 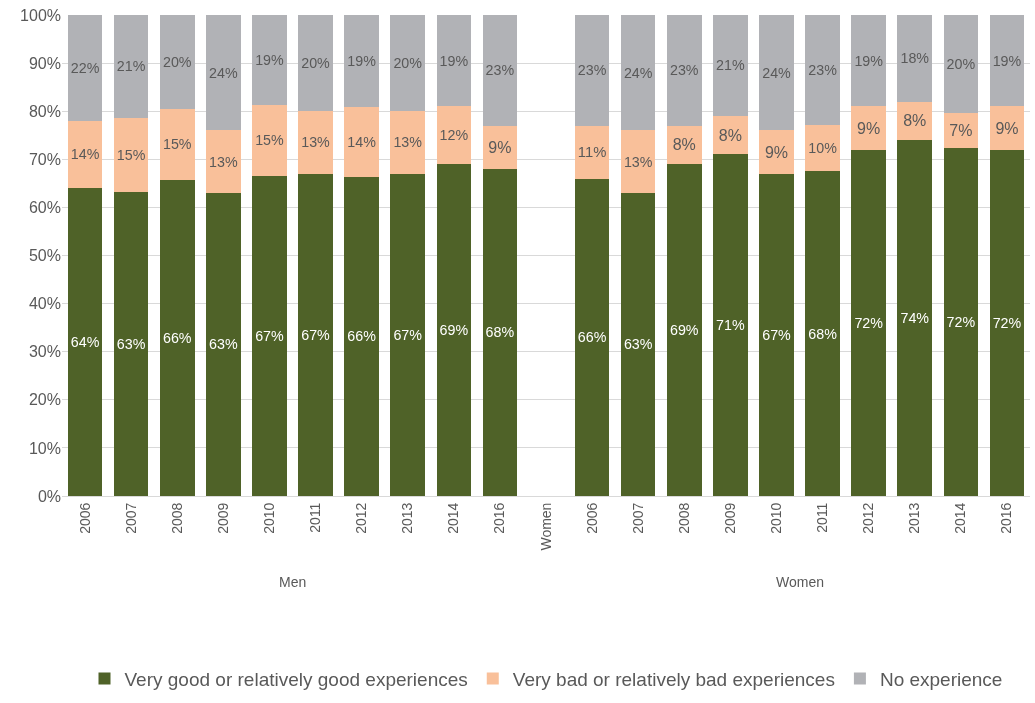 What do you see at coordinates (941, 679) in the screenshot?
I see `legend-label: No experience` at bounding box center [941, 679].